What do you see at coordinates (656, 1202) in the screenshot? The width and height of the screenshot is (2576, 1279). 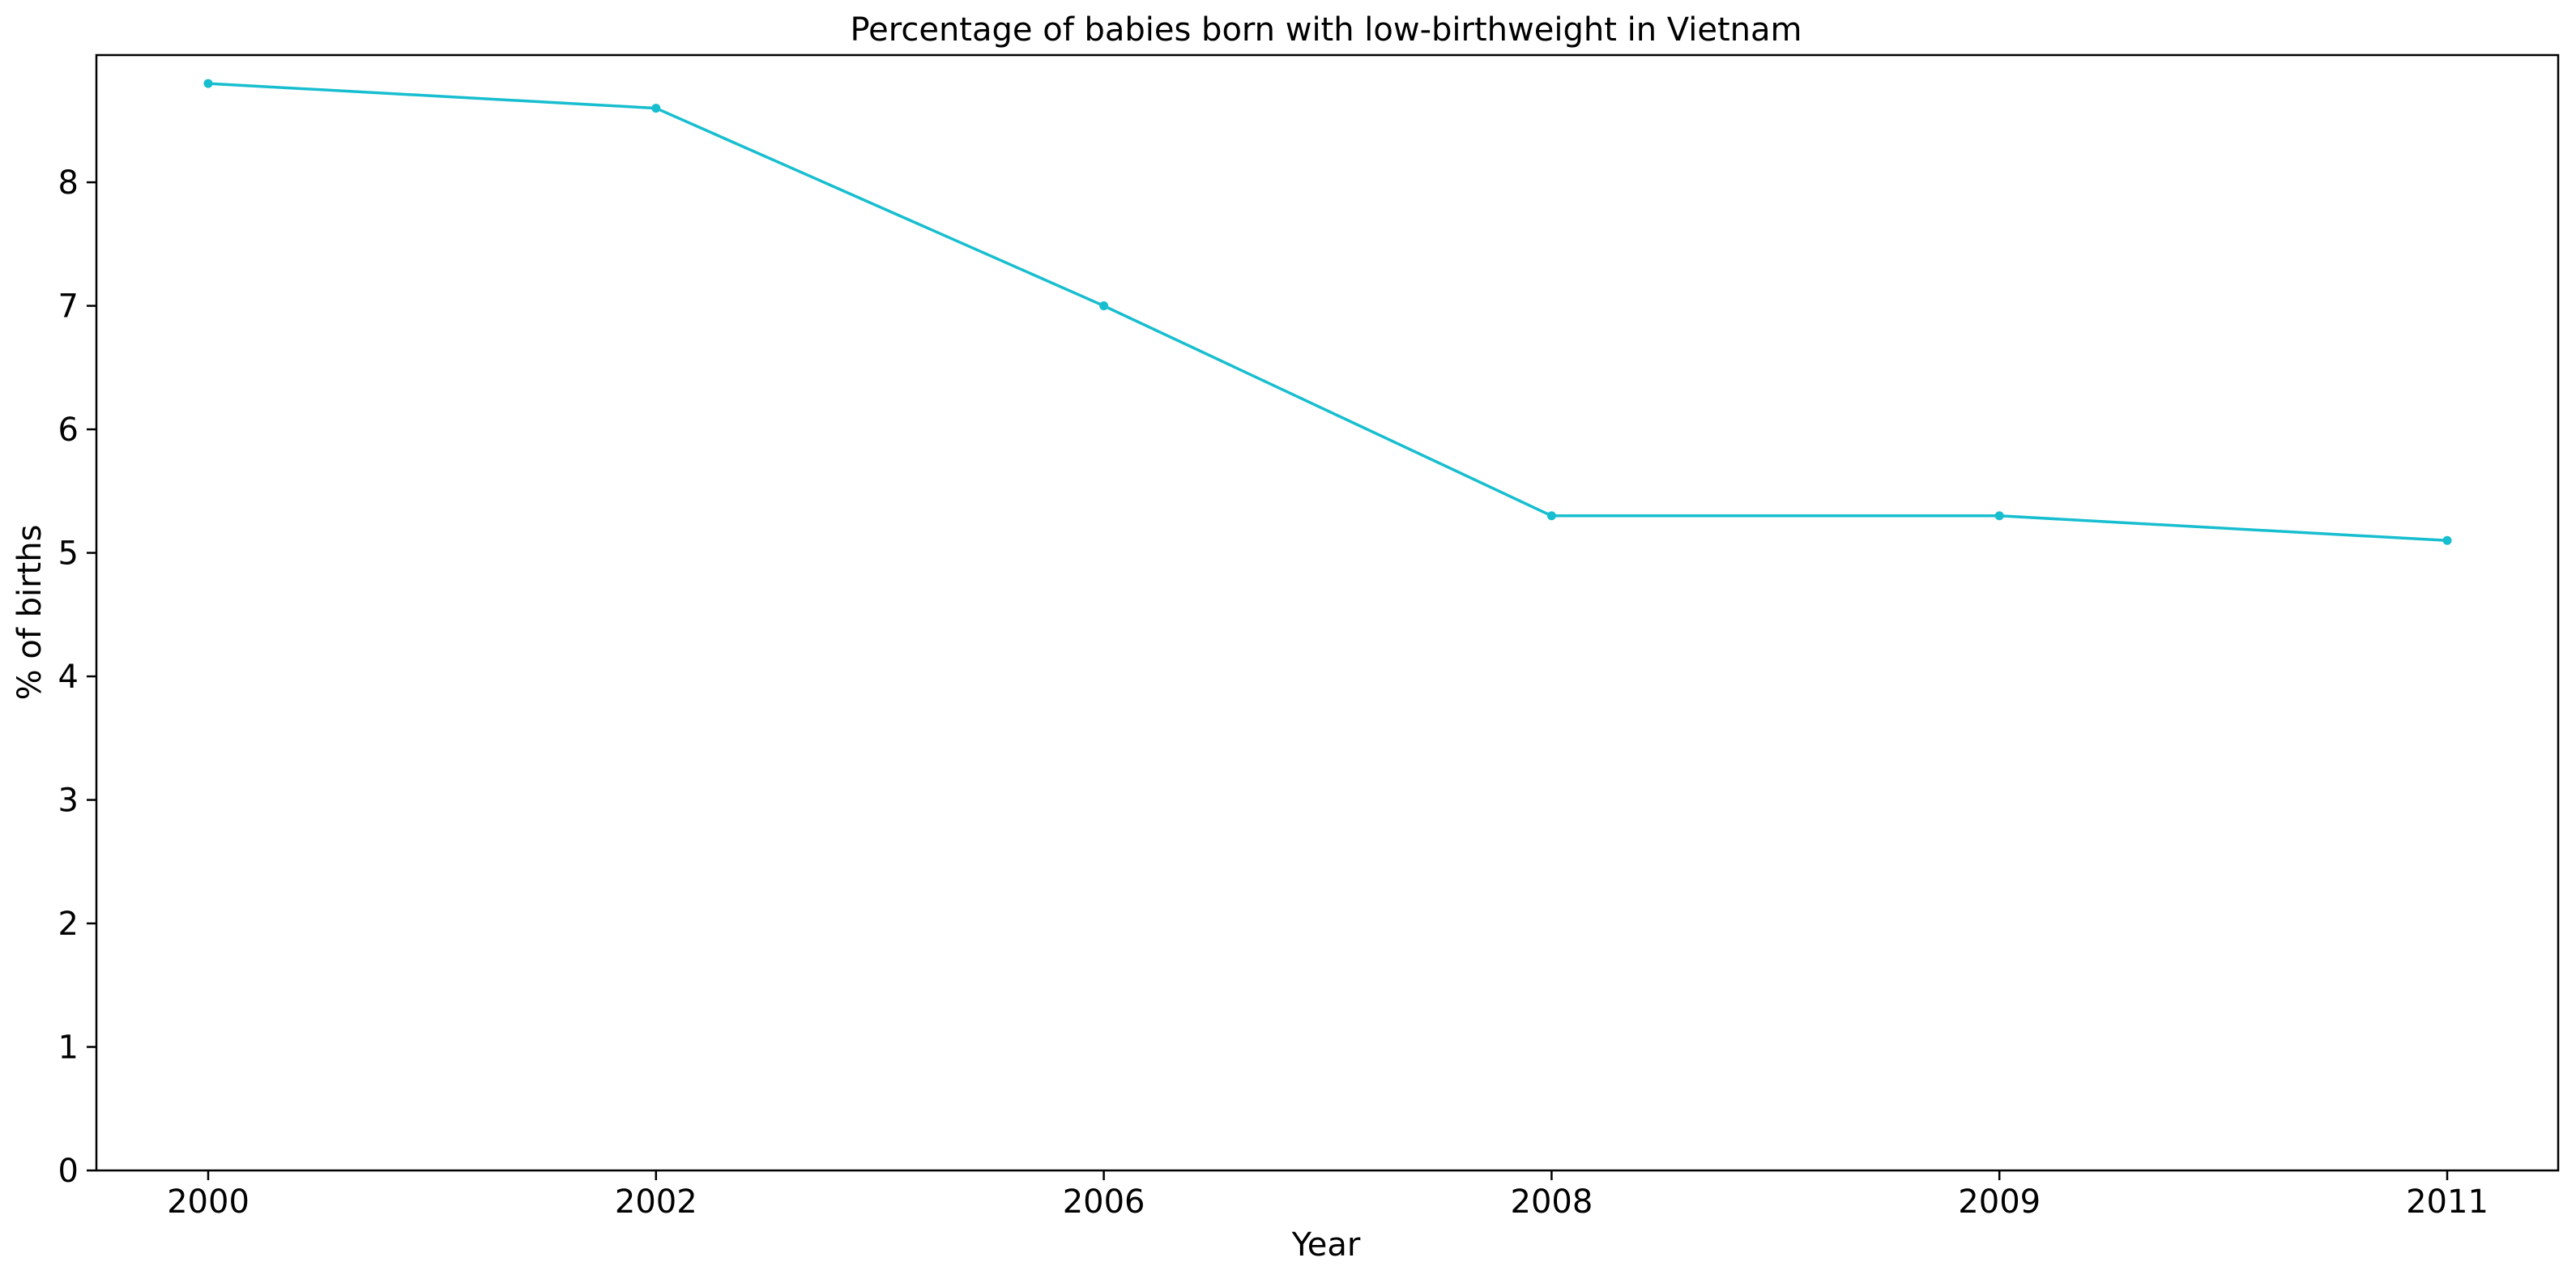 I see `x-tick-label: 2002` at bounding box center [656, 1202].